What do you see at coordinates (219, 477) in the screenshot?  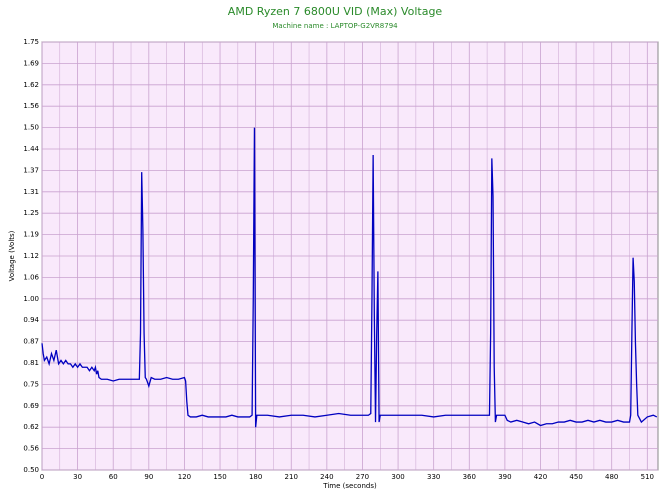 I see `x-tick-label: 150` at bounding box center [219, 477].